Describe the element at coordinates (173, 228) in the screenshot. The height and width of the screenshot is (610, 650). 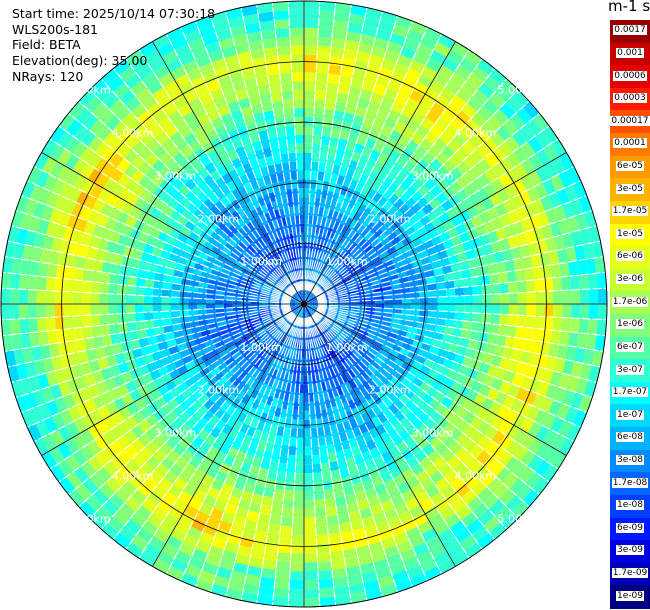
I see `azimuth-spoke` at that location.